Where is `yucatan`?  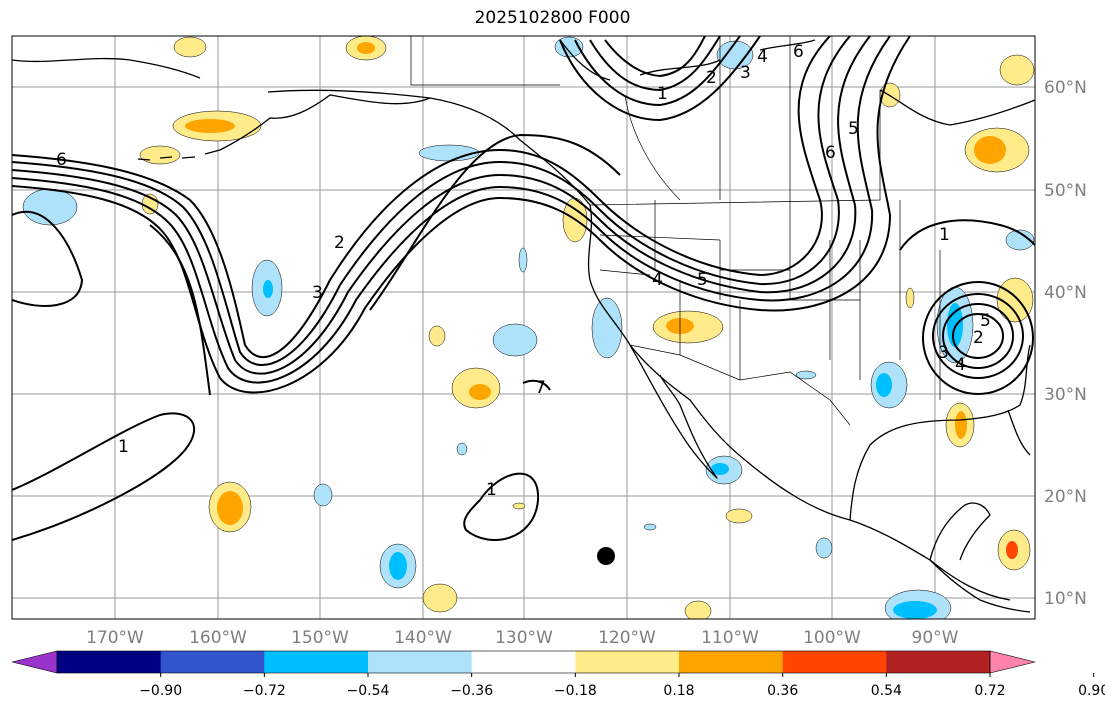 yucatan is located at coordinates (960, 531).